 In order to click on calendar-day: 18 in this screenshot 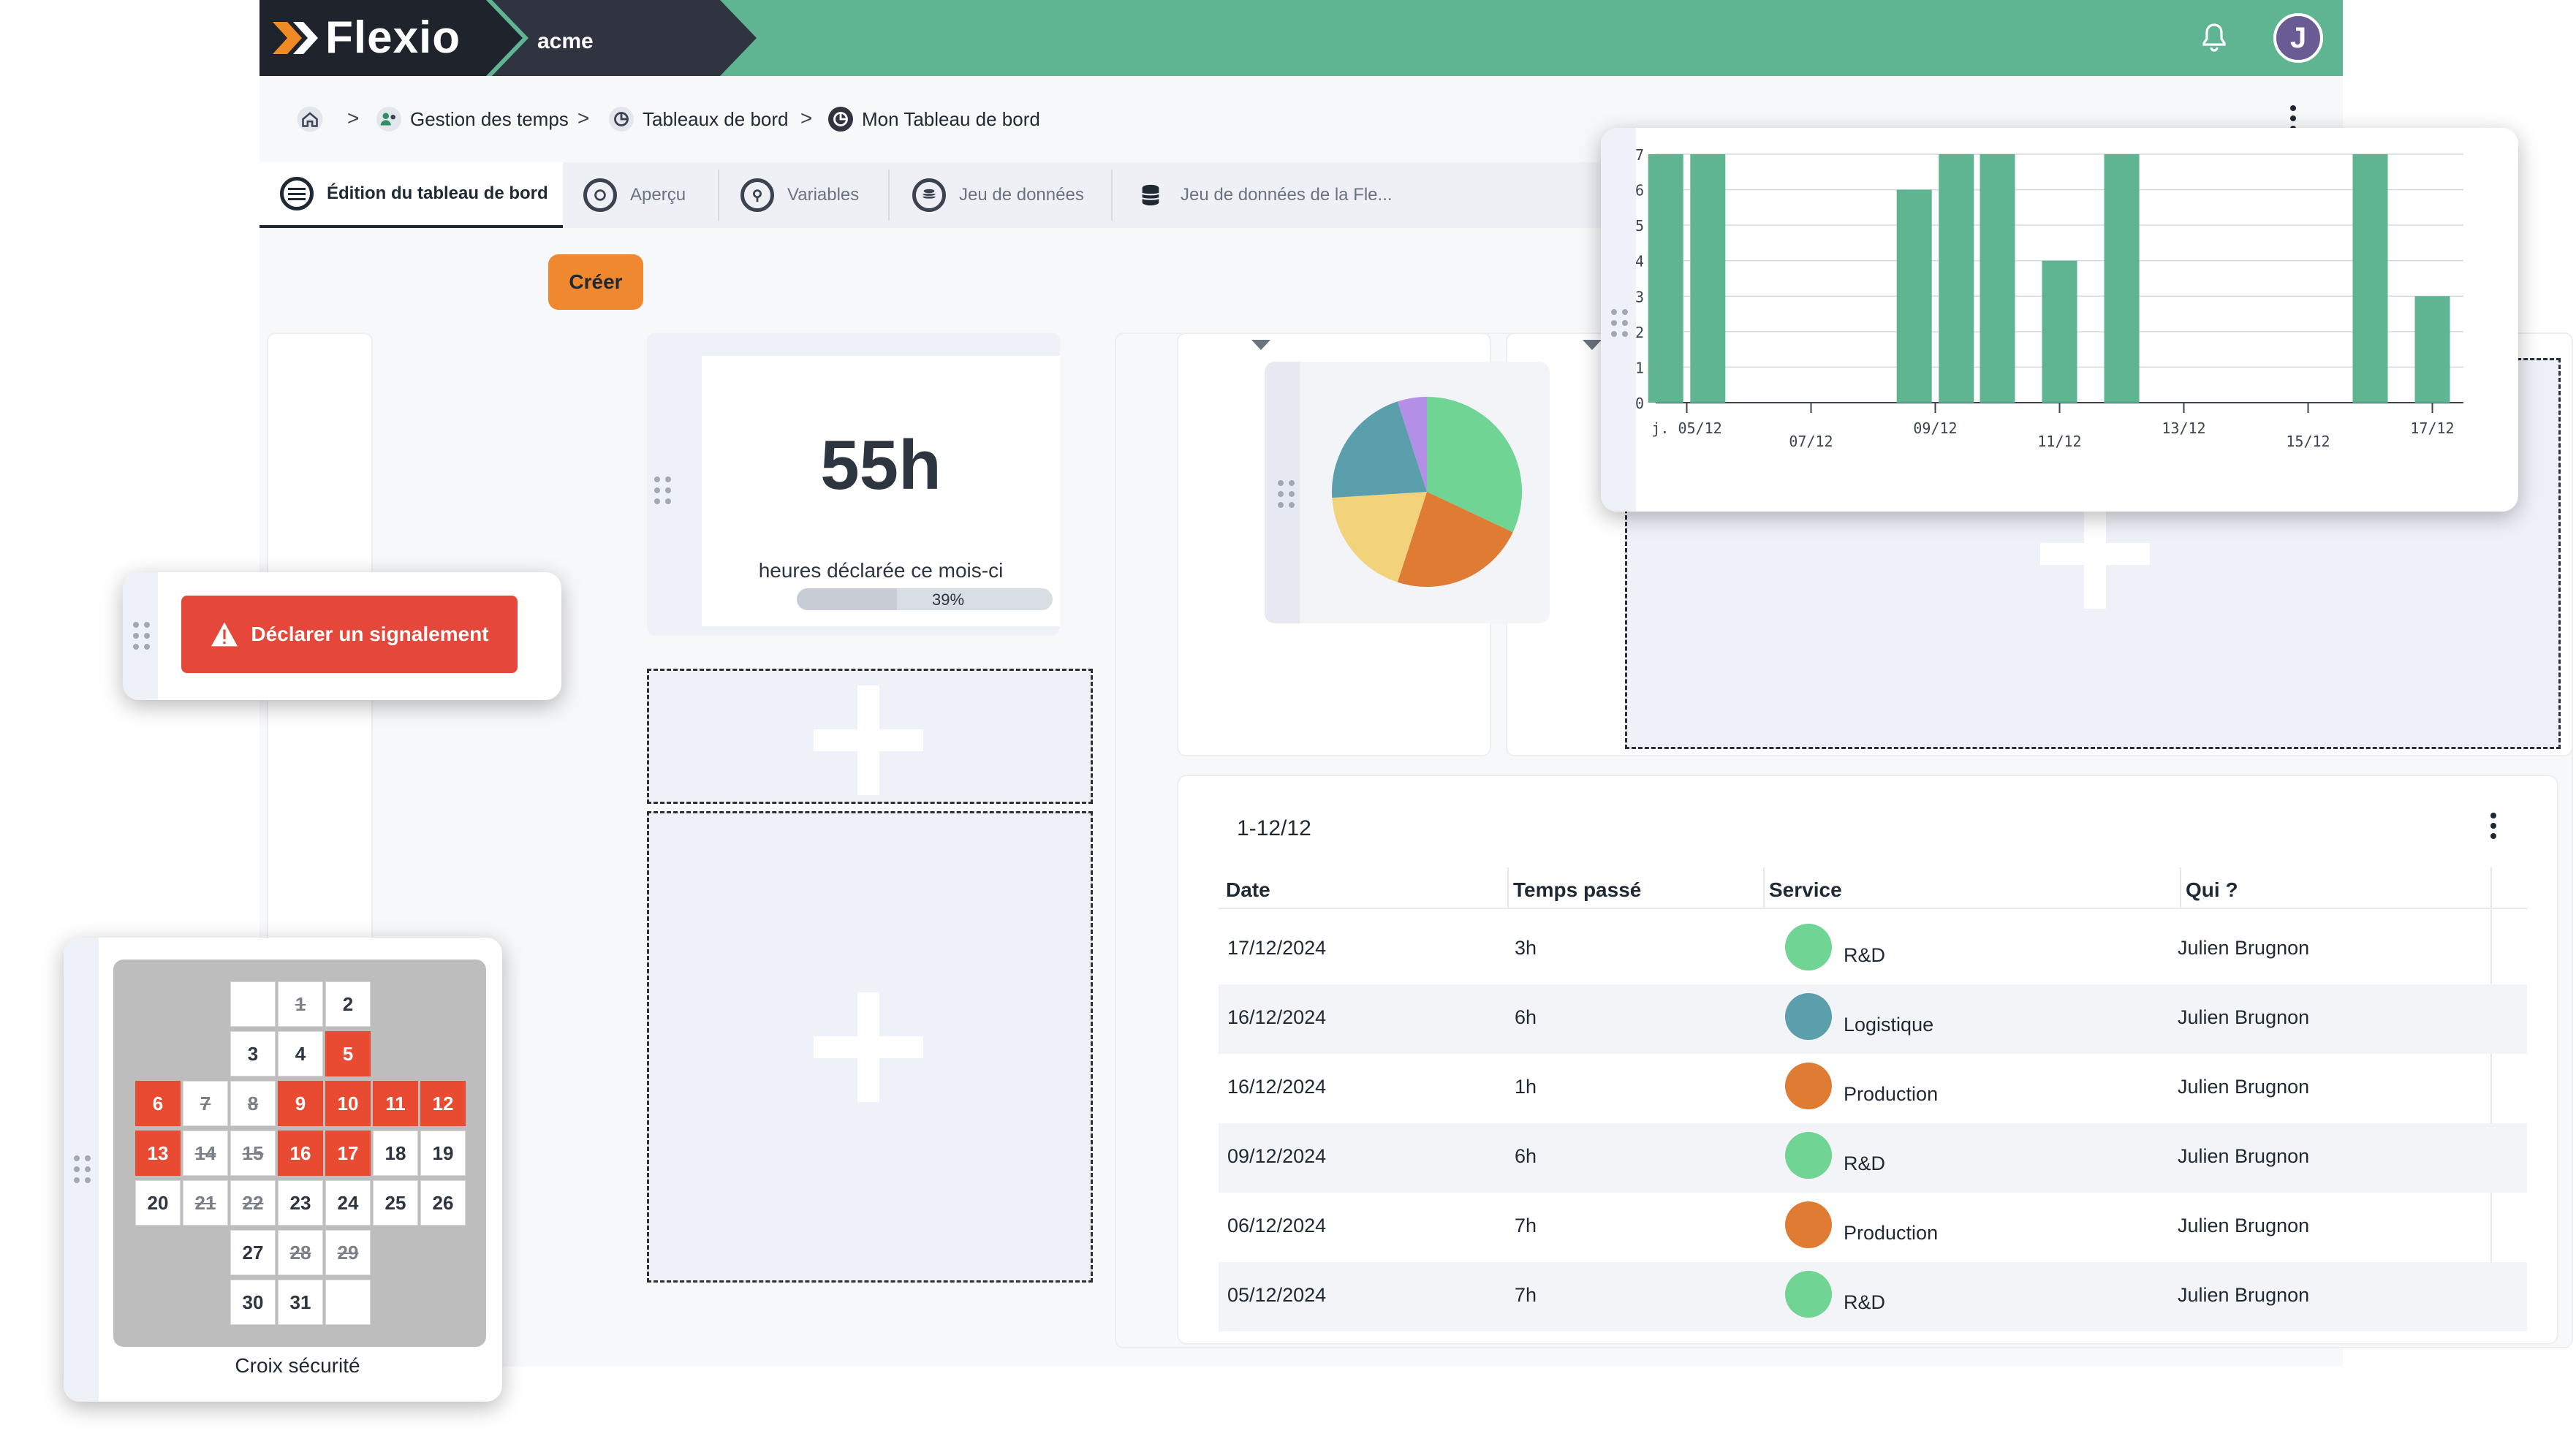, I will do `click(395, 1153)`.